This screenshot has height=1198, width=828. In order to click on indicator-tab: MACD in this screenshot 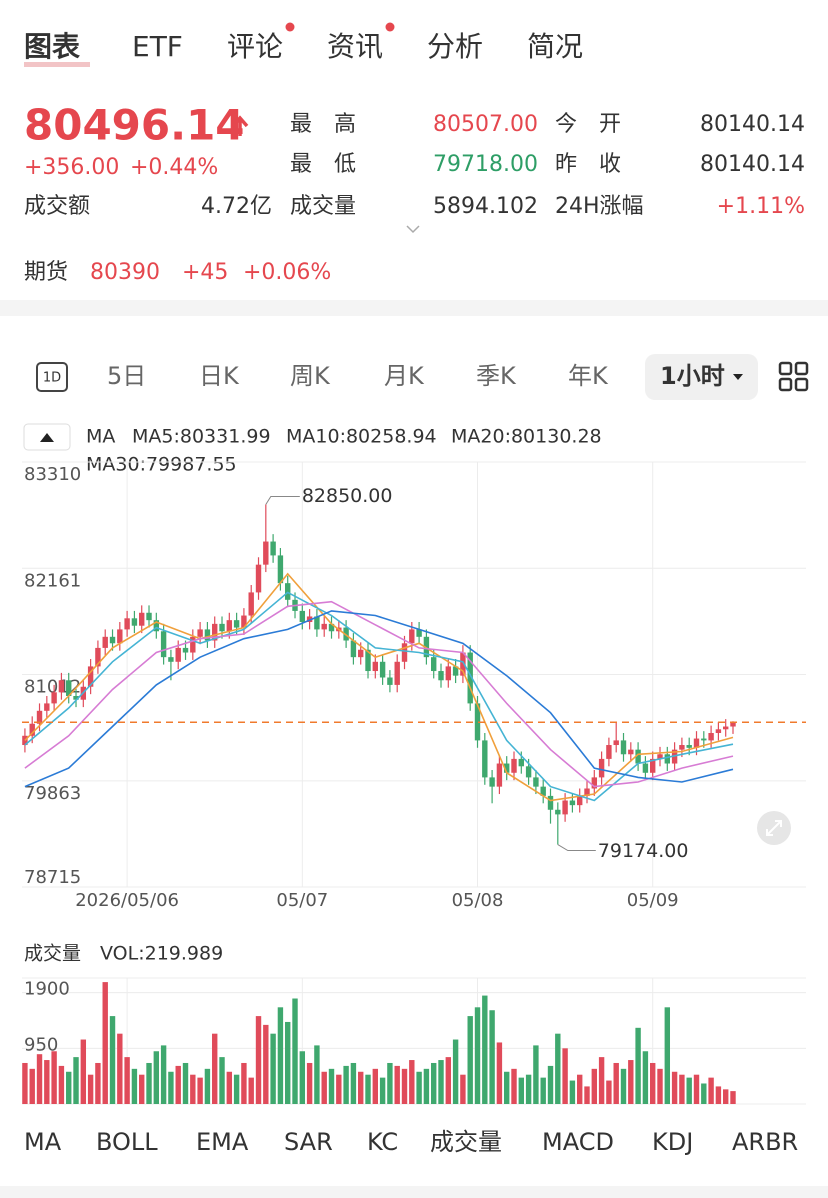, I will do `click(578, 1142)`.